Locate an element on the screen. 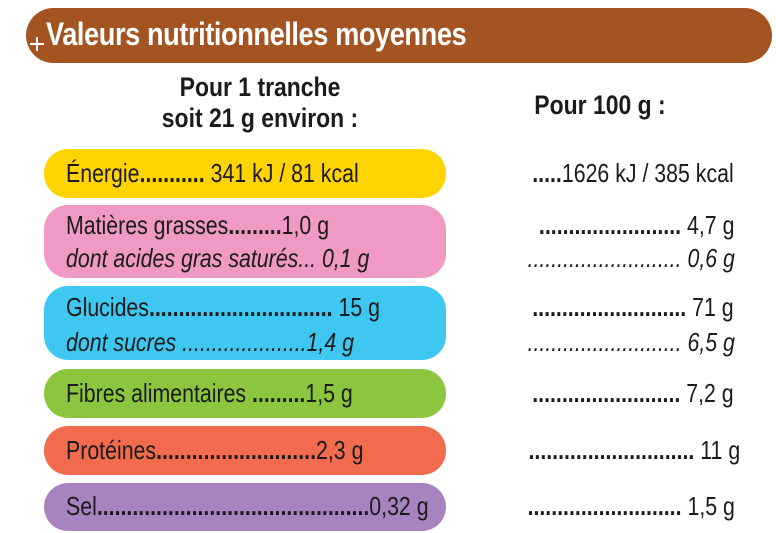  row-dont-sucres: dont sucres .....................1,4 g is located at coordinates (241, 342).